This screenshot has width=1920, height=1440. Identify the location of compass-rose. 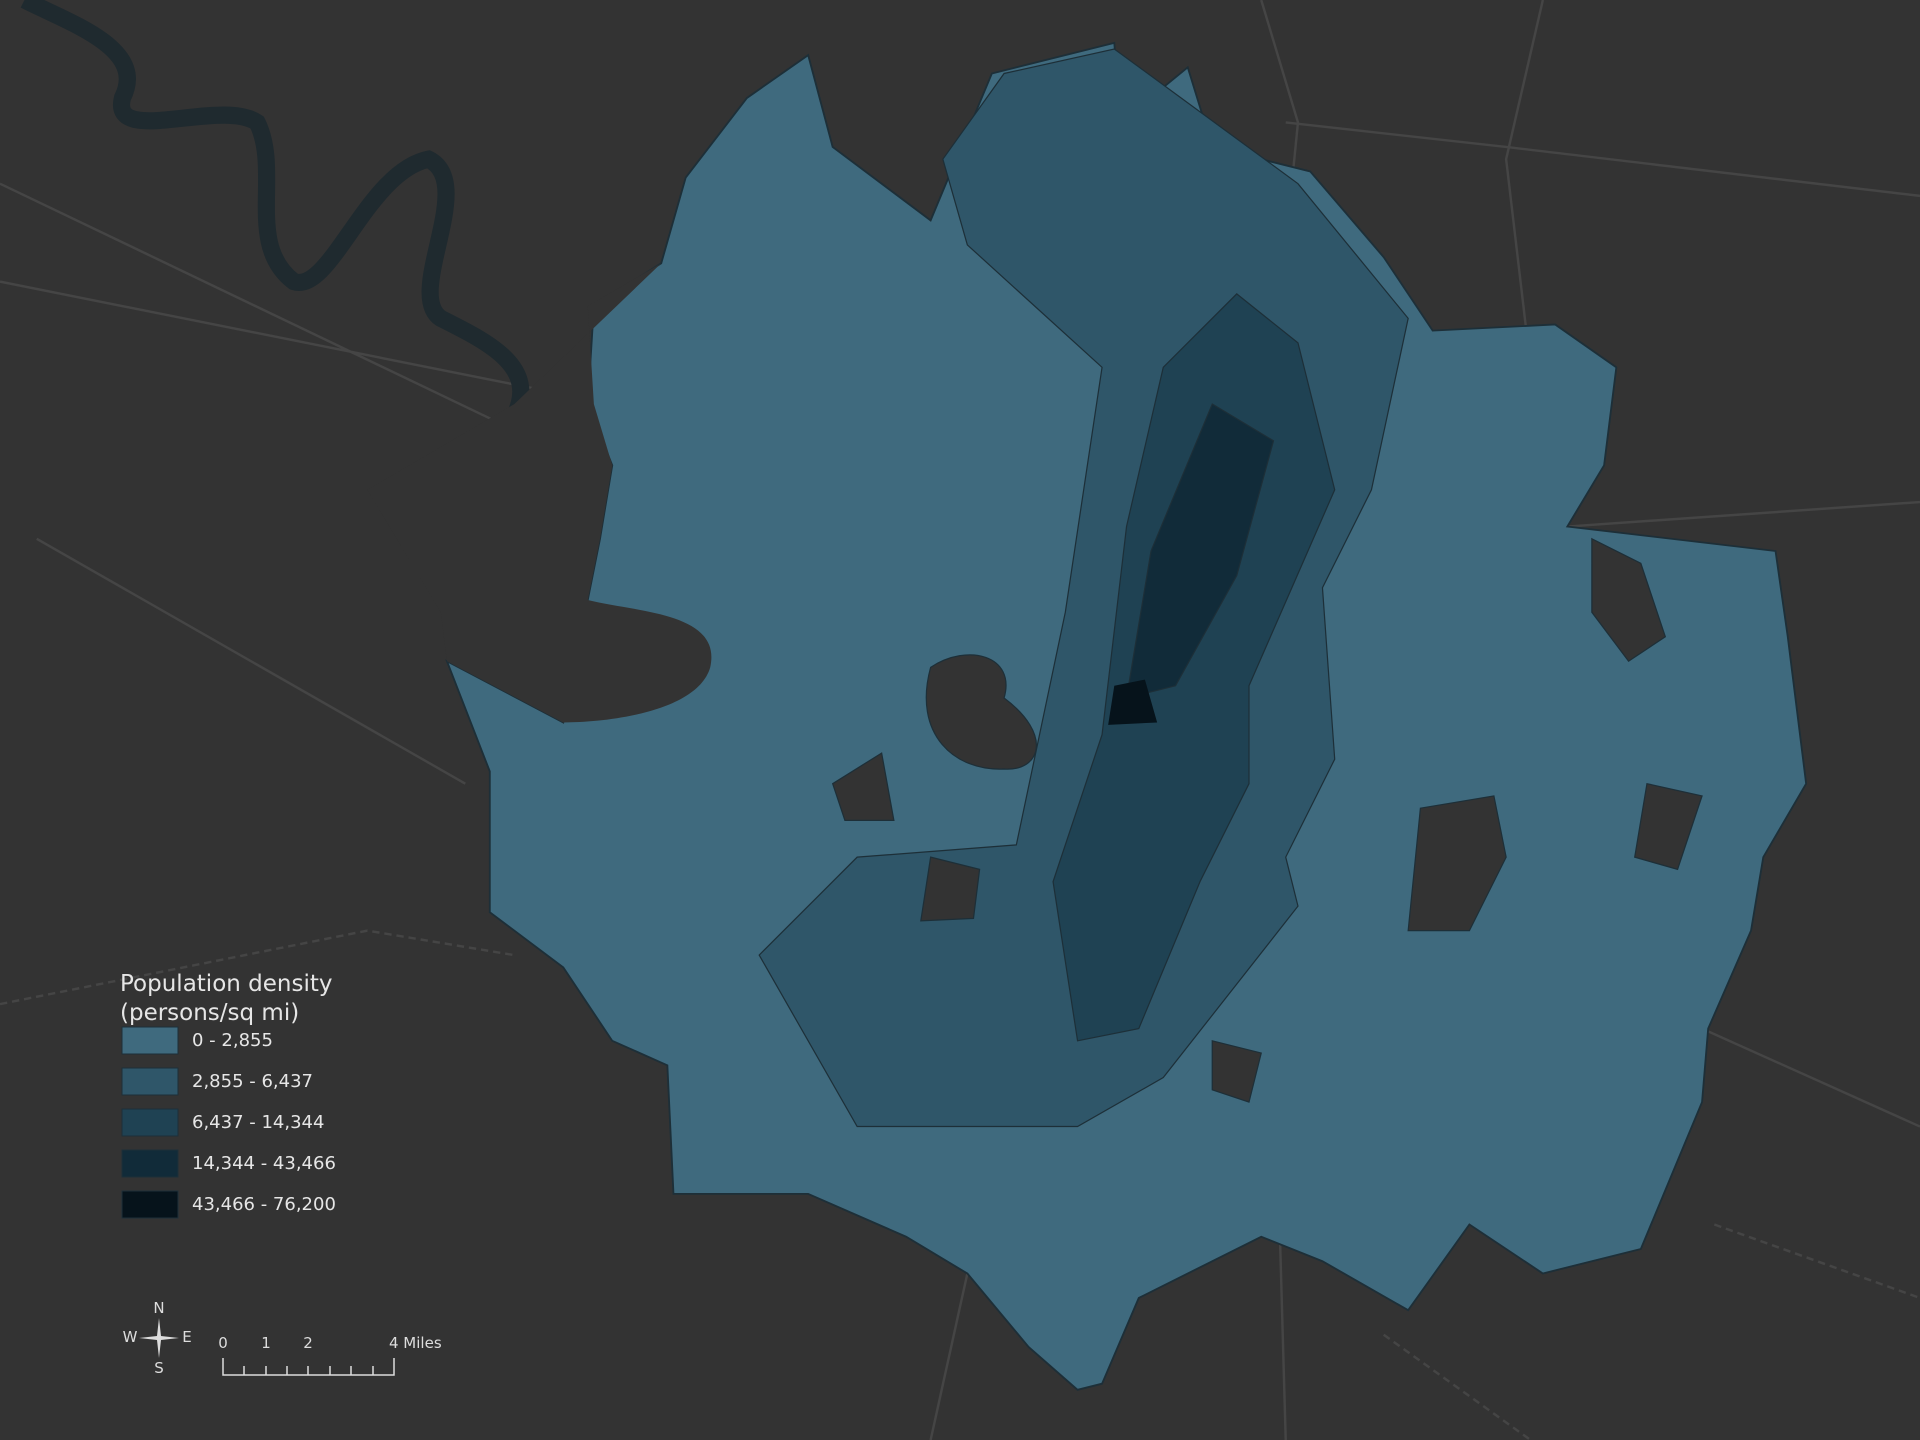
(159, 1338).